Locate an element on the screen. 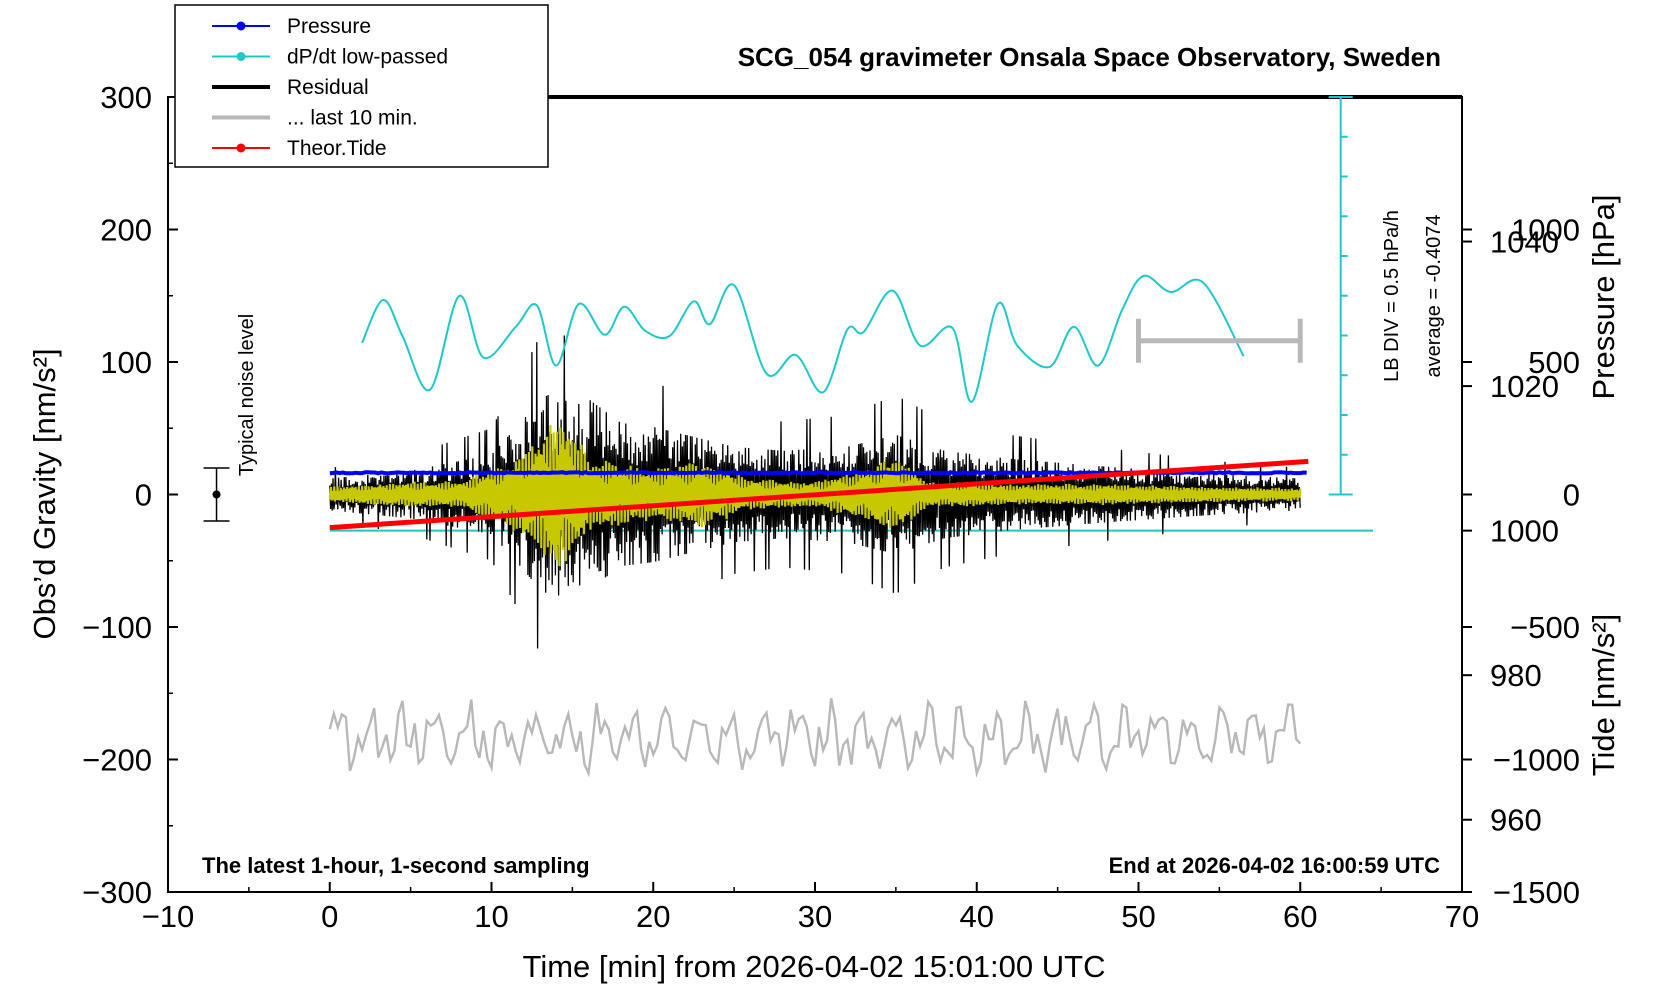 The width and height of the screenshot is (1653, 987). residual-filtered-series-line is located at coordinates (815, 495).